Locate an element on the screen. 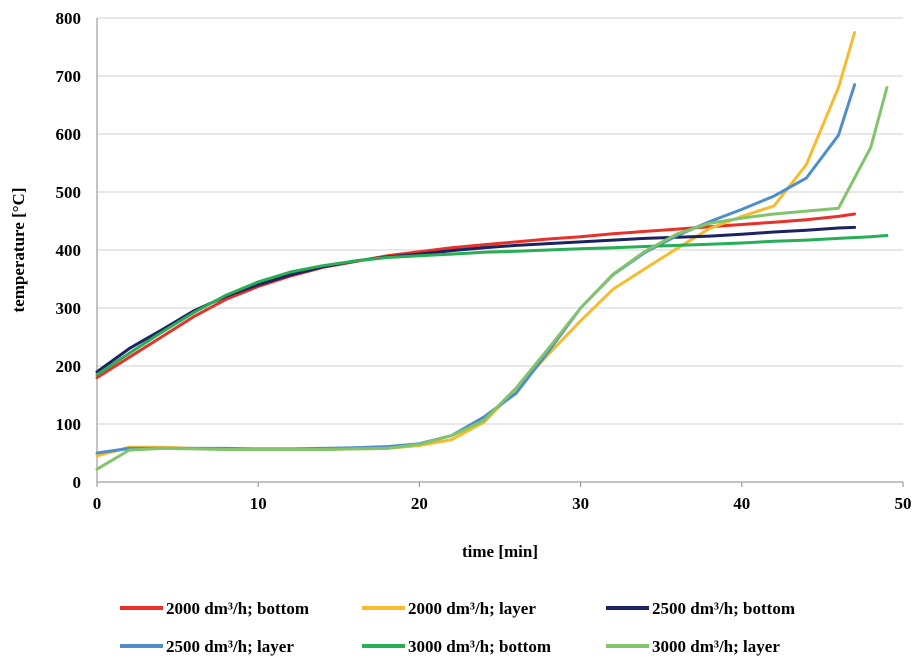 Image resolution: width=917 pixels, height=662 pixels. legend-item: 2000 dm³/h; layer is located at coordinates (449, 608).